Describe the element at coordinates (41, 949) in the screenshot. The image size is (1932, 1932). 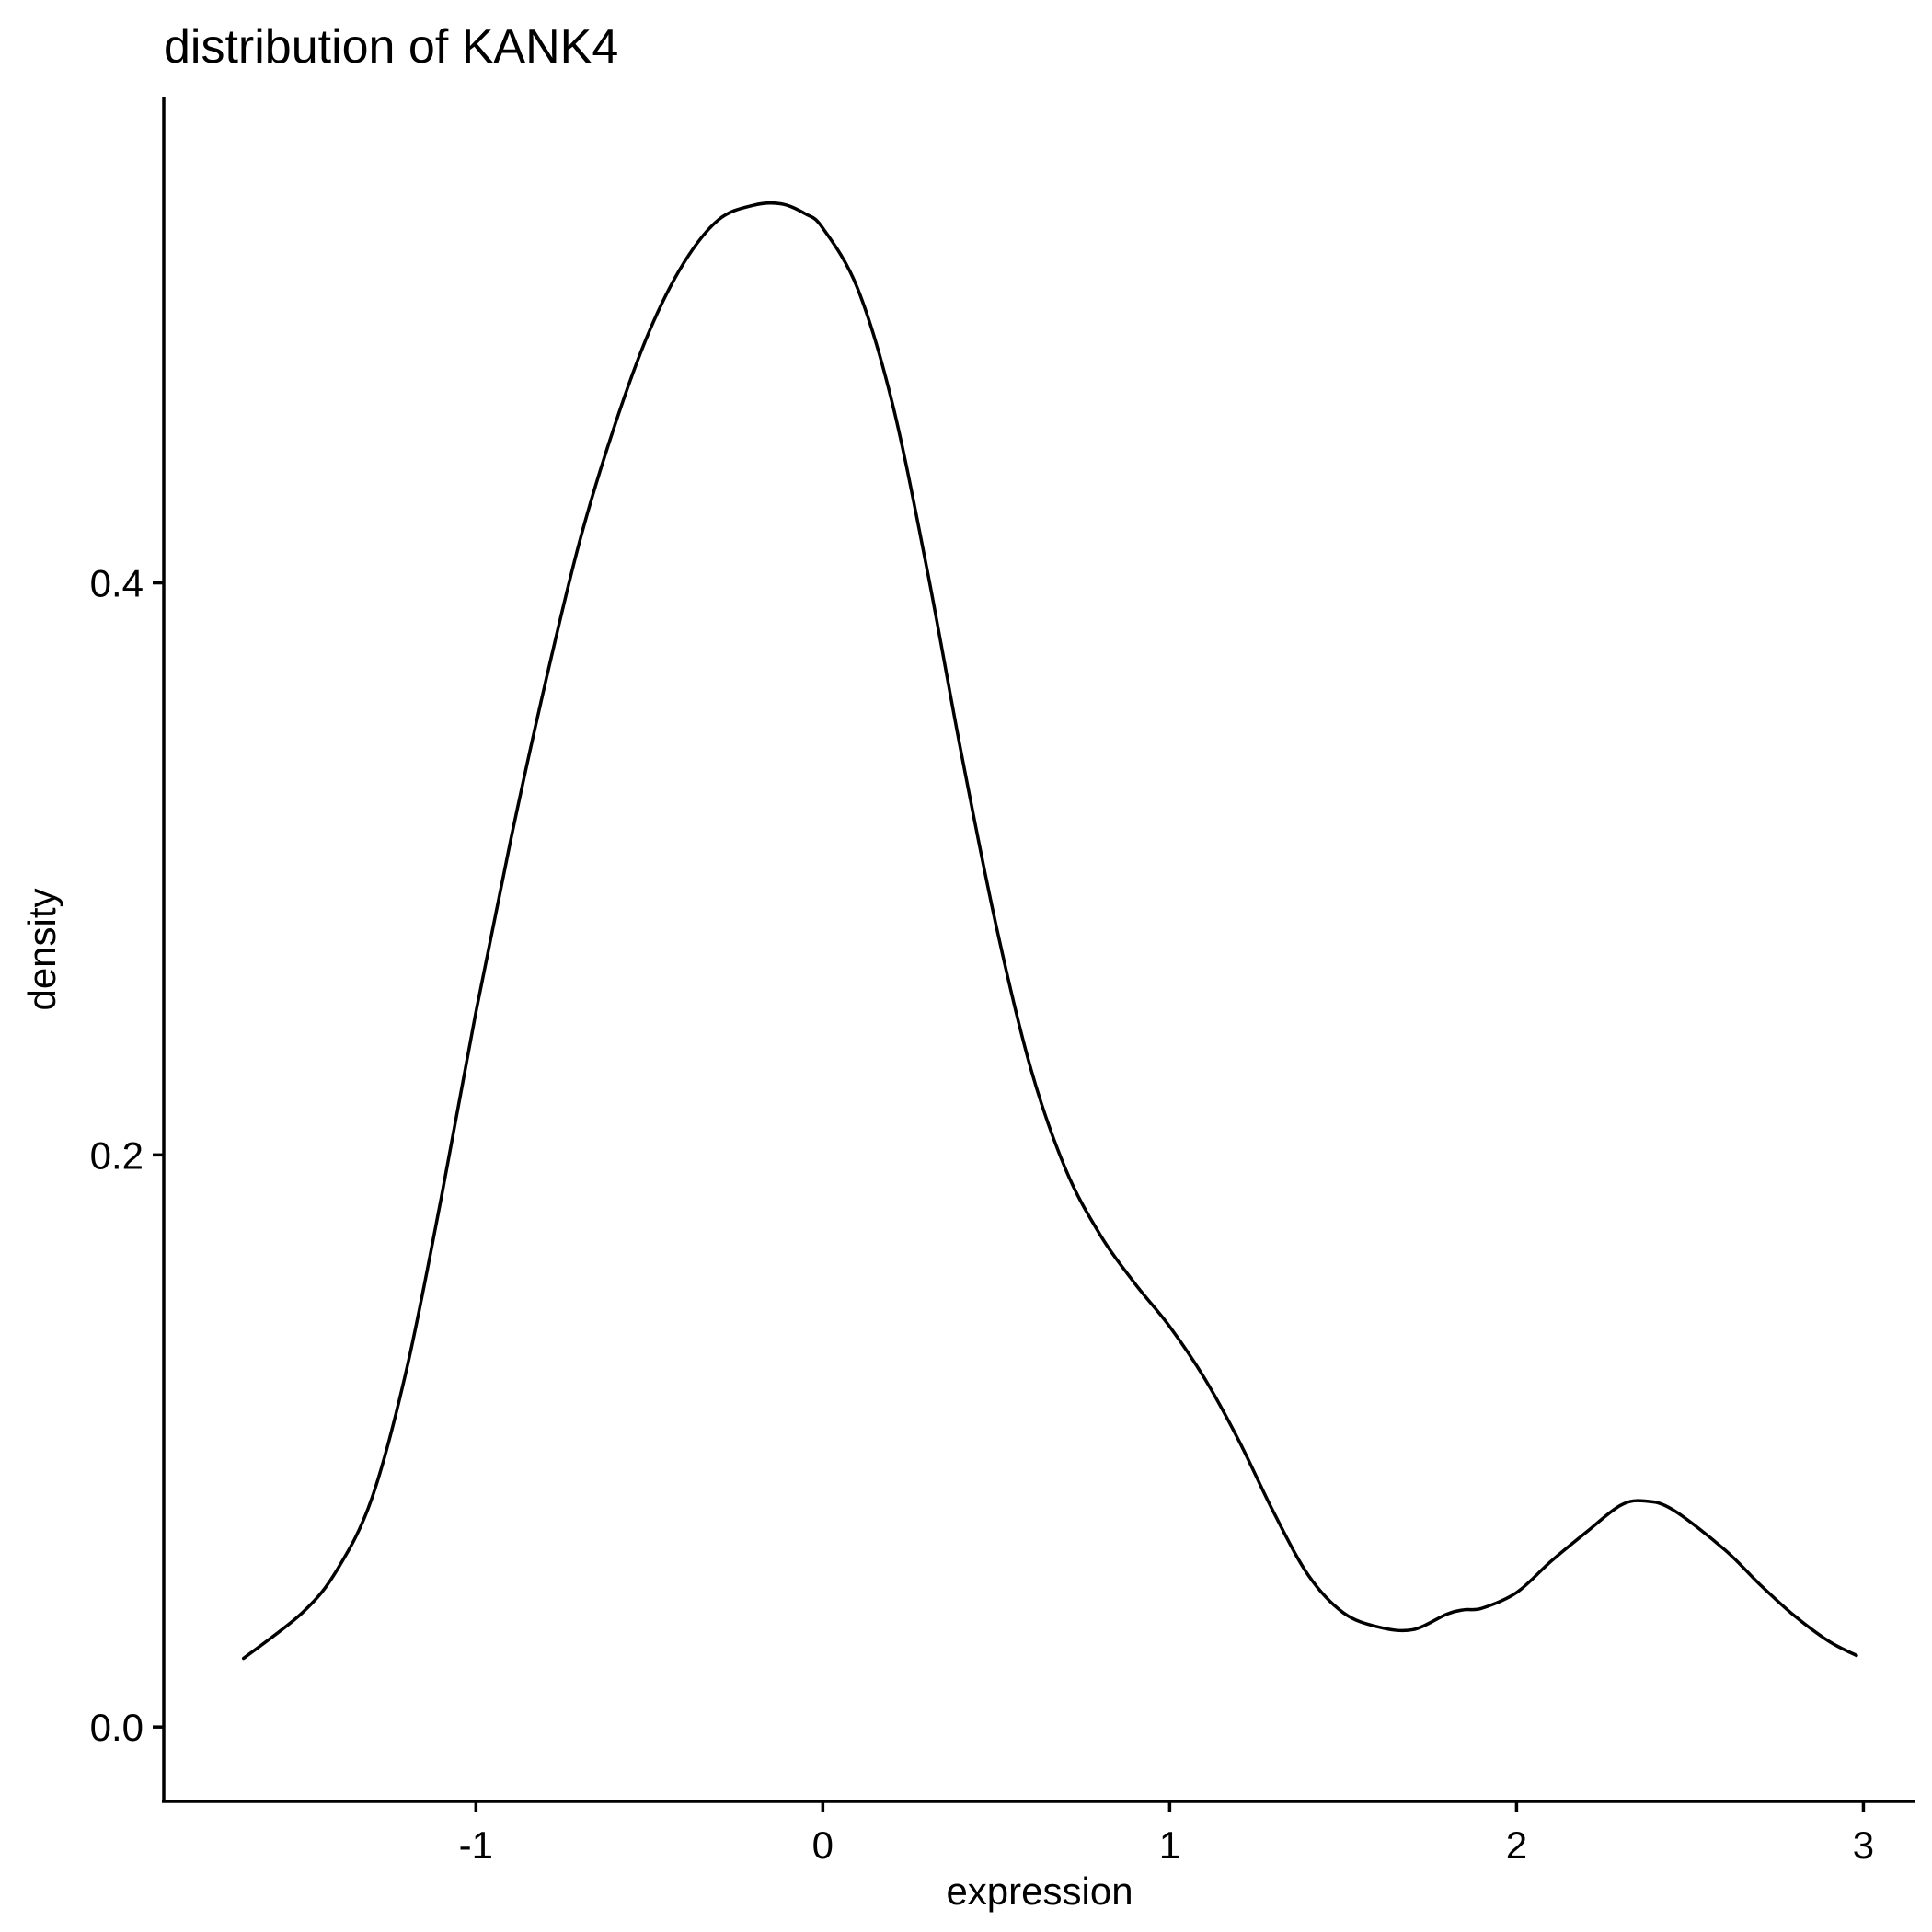
I see `y-axis-title: density` at that location.